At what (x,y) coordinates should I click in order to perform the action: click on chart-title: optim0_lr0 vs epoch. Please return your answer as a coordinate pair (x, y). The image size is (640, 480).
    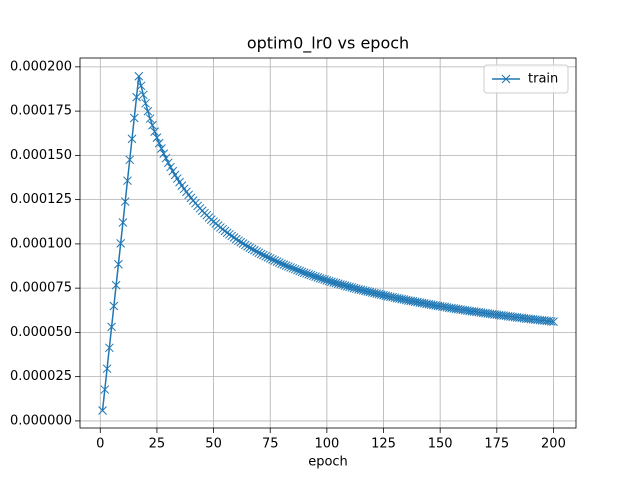
    Looking at the image, I should click on (328, 44).